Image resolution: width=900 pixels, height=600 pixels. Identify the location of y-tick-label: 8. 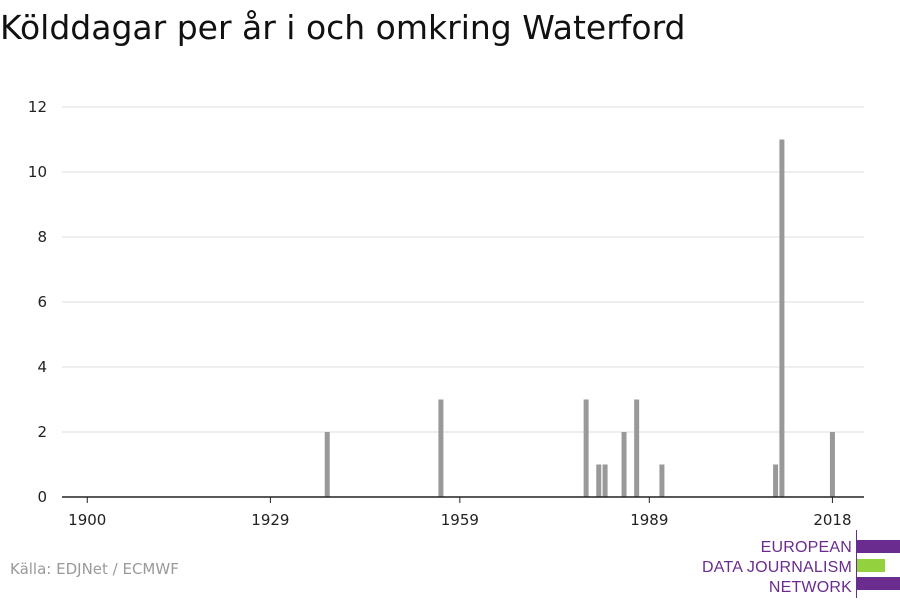
(42, 237).